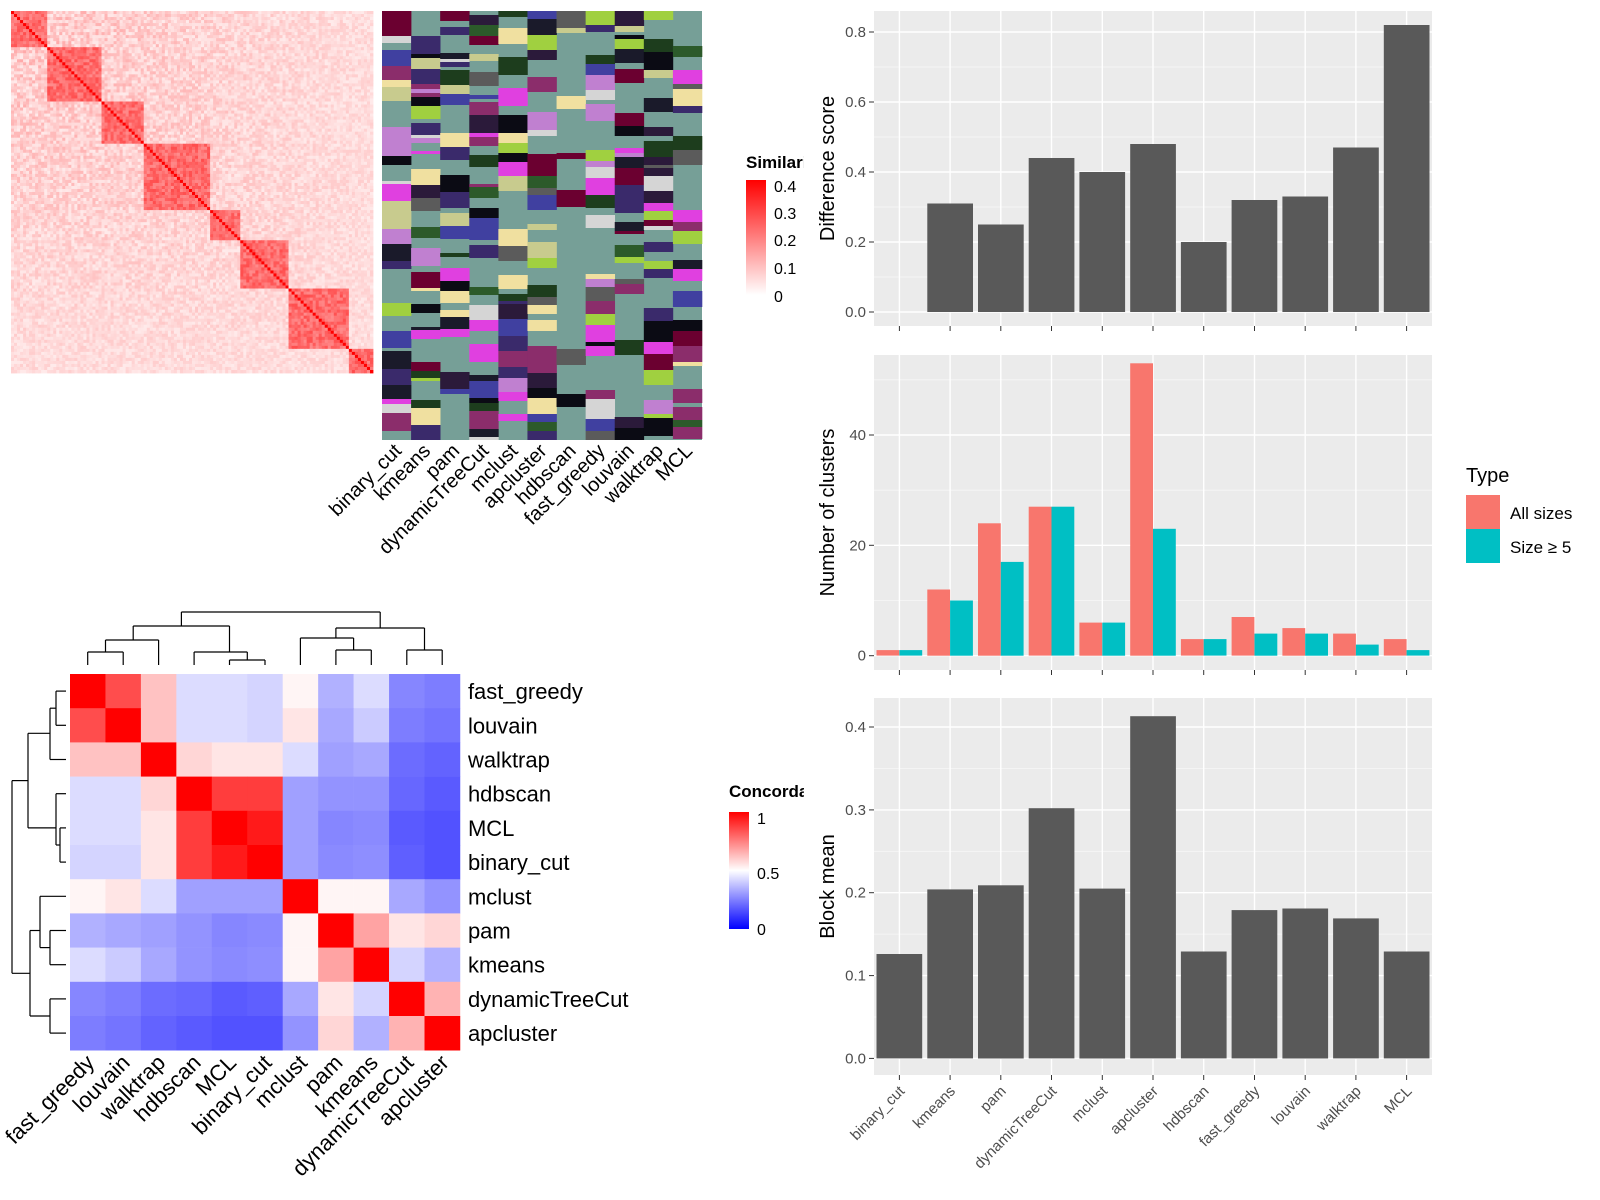 The width and height of the screenshot is (1600, 1200). I want to click on concordance-heatmap, so click(265, 862).